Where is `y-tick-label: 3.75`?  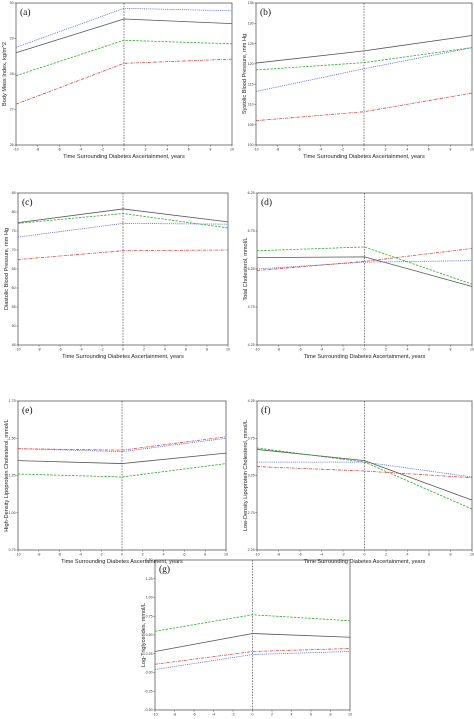
y-tick-label: 3.75 is located at coordinates (251, 438).